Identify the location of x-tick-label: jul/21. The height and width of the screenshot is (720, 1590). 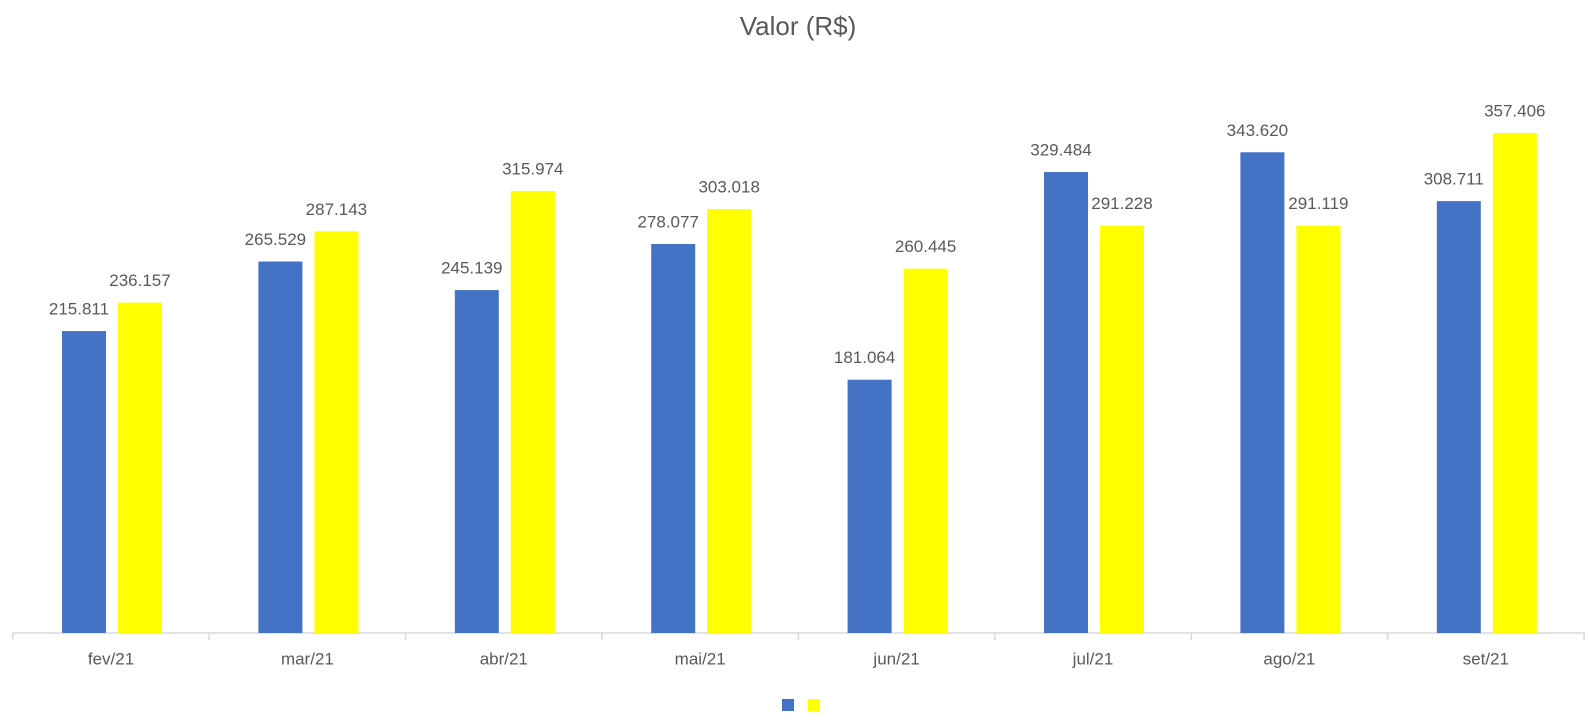
(1093, 658).